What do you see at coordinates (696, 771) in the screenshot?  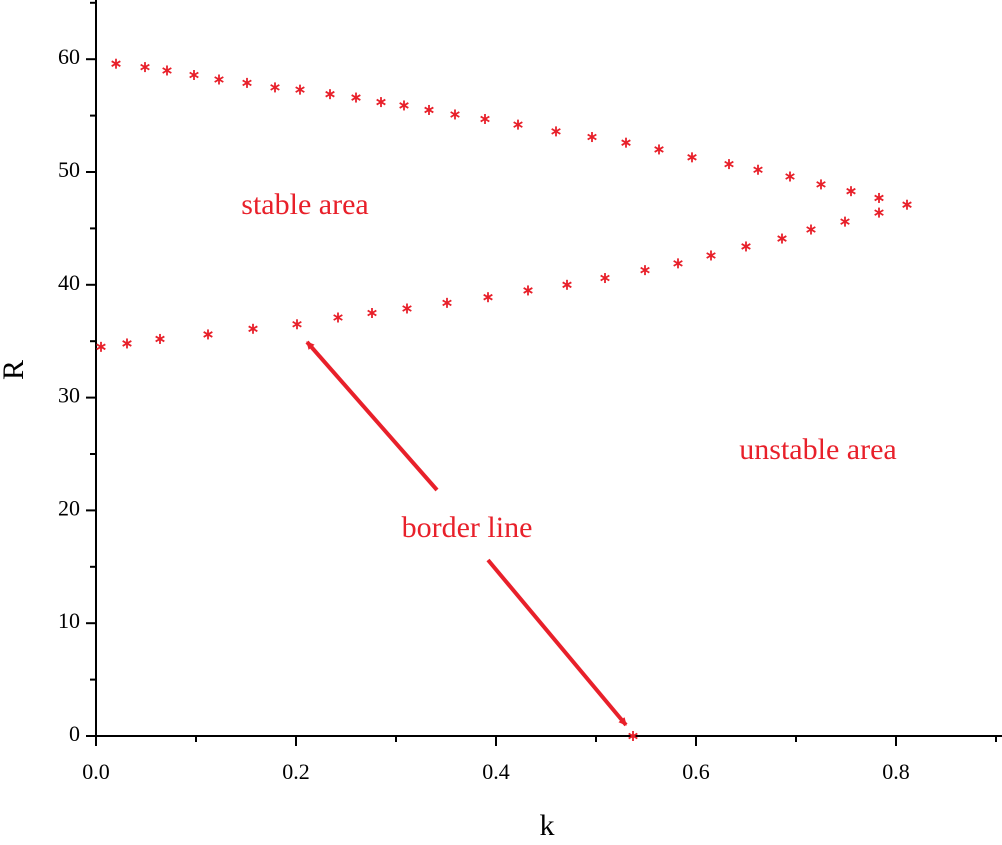 I see `x-tick-label: 0.6` at bounding box center [696, 771].